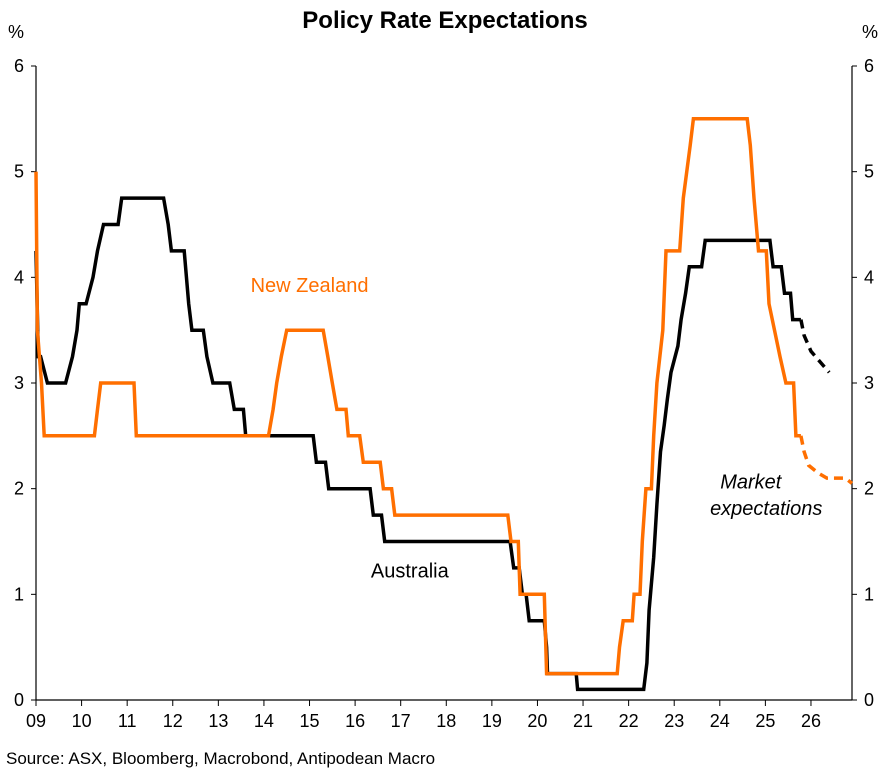 The height and width of the screenshot is (772, 890). I want to click on y-tick-label-left: 2, so click(19, 489).